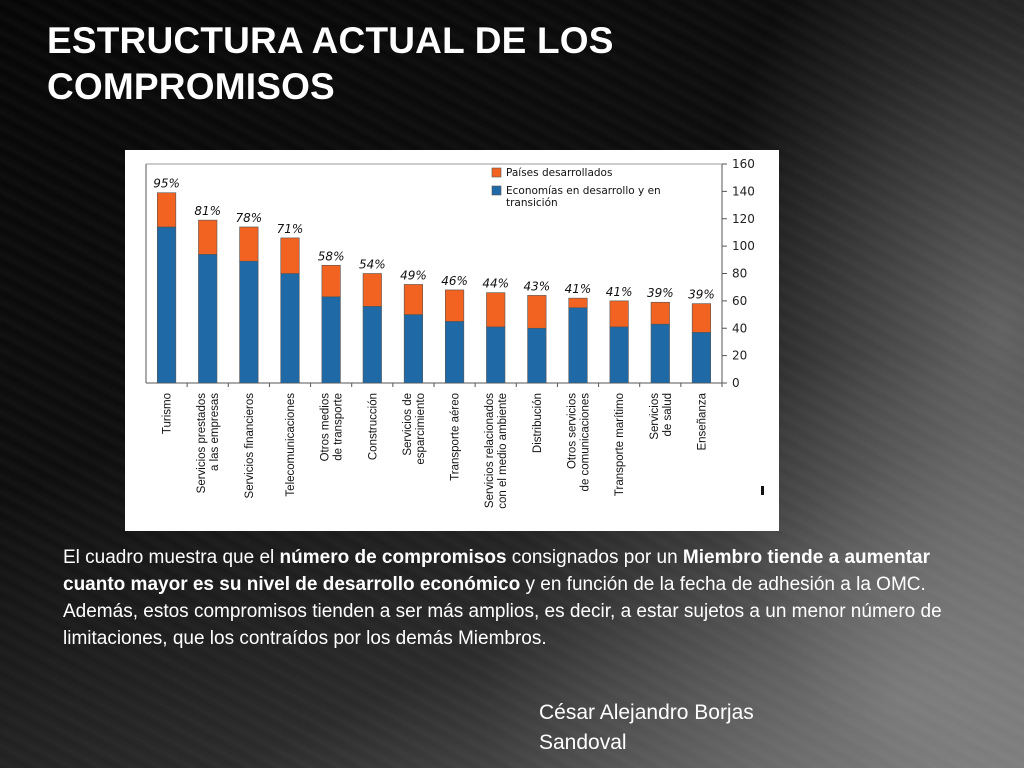 The width and height of the screenshot is (1024, 768). I want to click on data-label: 58%, so click(331, 256).